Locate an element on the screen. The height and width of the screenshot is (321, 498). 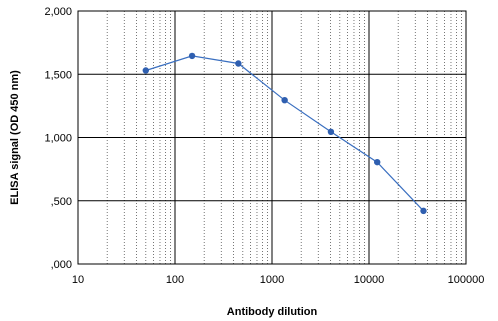
x-tick-label: 10 is located at coordinates (78, 280).